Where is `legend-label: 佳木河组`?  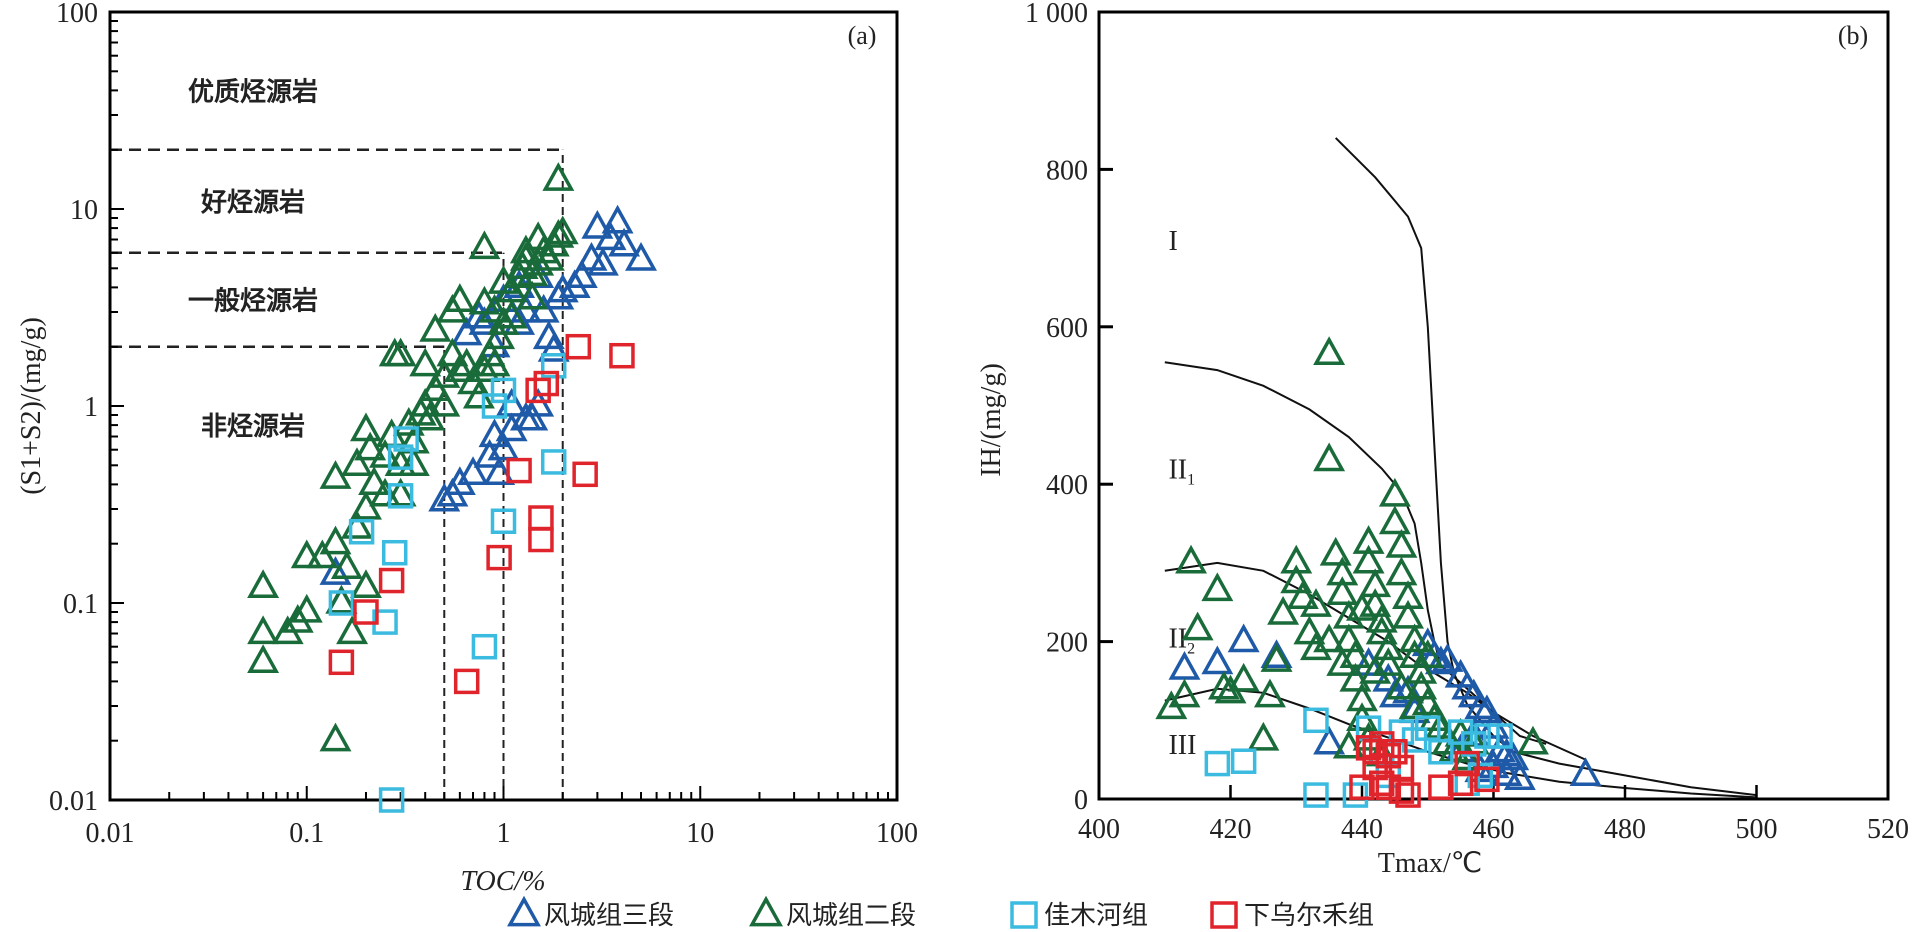 legend-label: 佳木河组 is located at coordinates (1096, 916).